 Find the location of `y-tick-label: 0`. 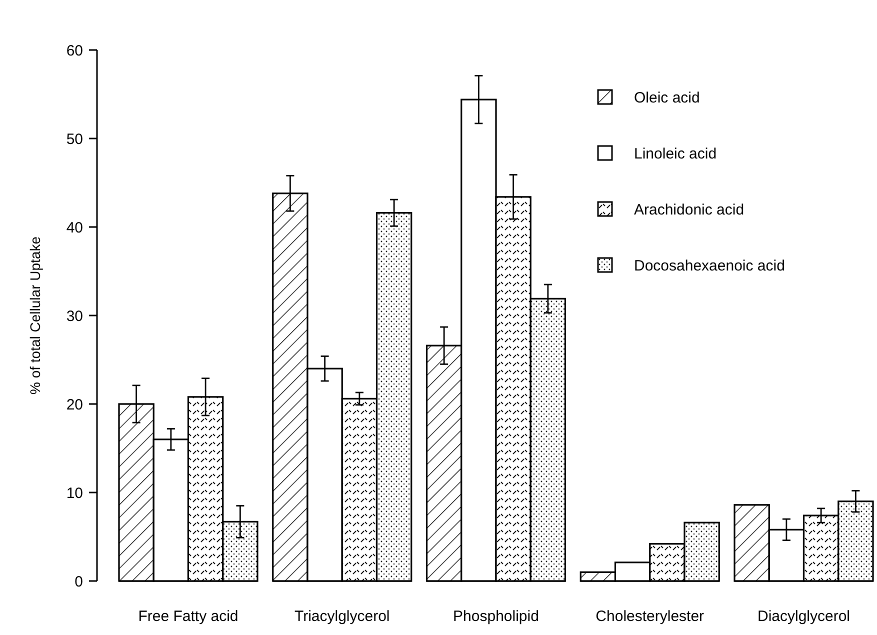

y-tick-label: 0 is located at coordinates (78, 581).